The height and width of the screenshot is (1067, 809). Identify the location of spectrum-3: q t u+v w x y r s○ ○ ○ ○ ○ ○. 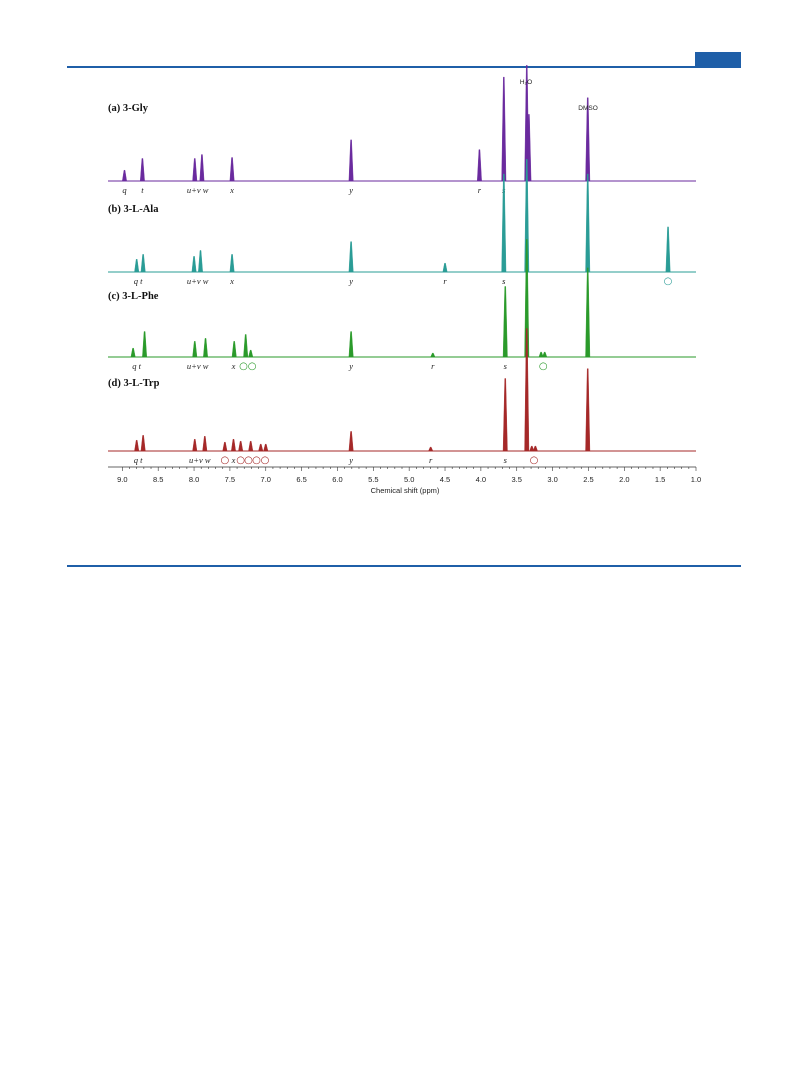
(402, 397).